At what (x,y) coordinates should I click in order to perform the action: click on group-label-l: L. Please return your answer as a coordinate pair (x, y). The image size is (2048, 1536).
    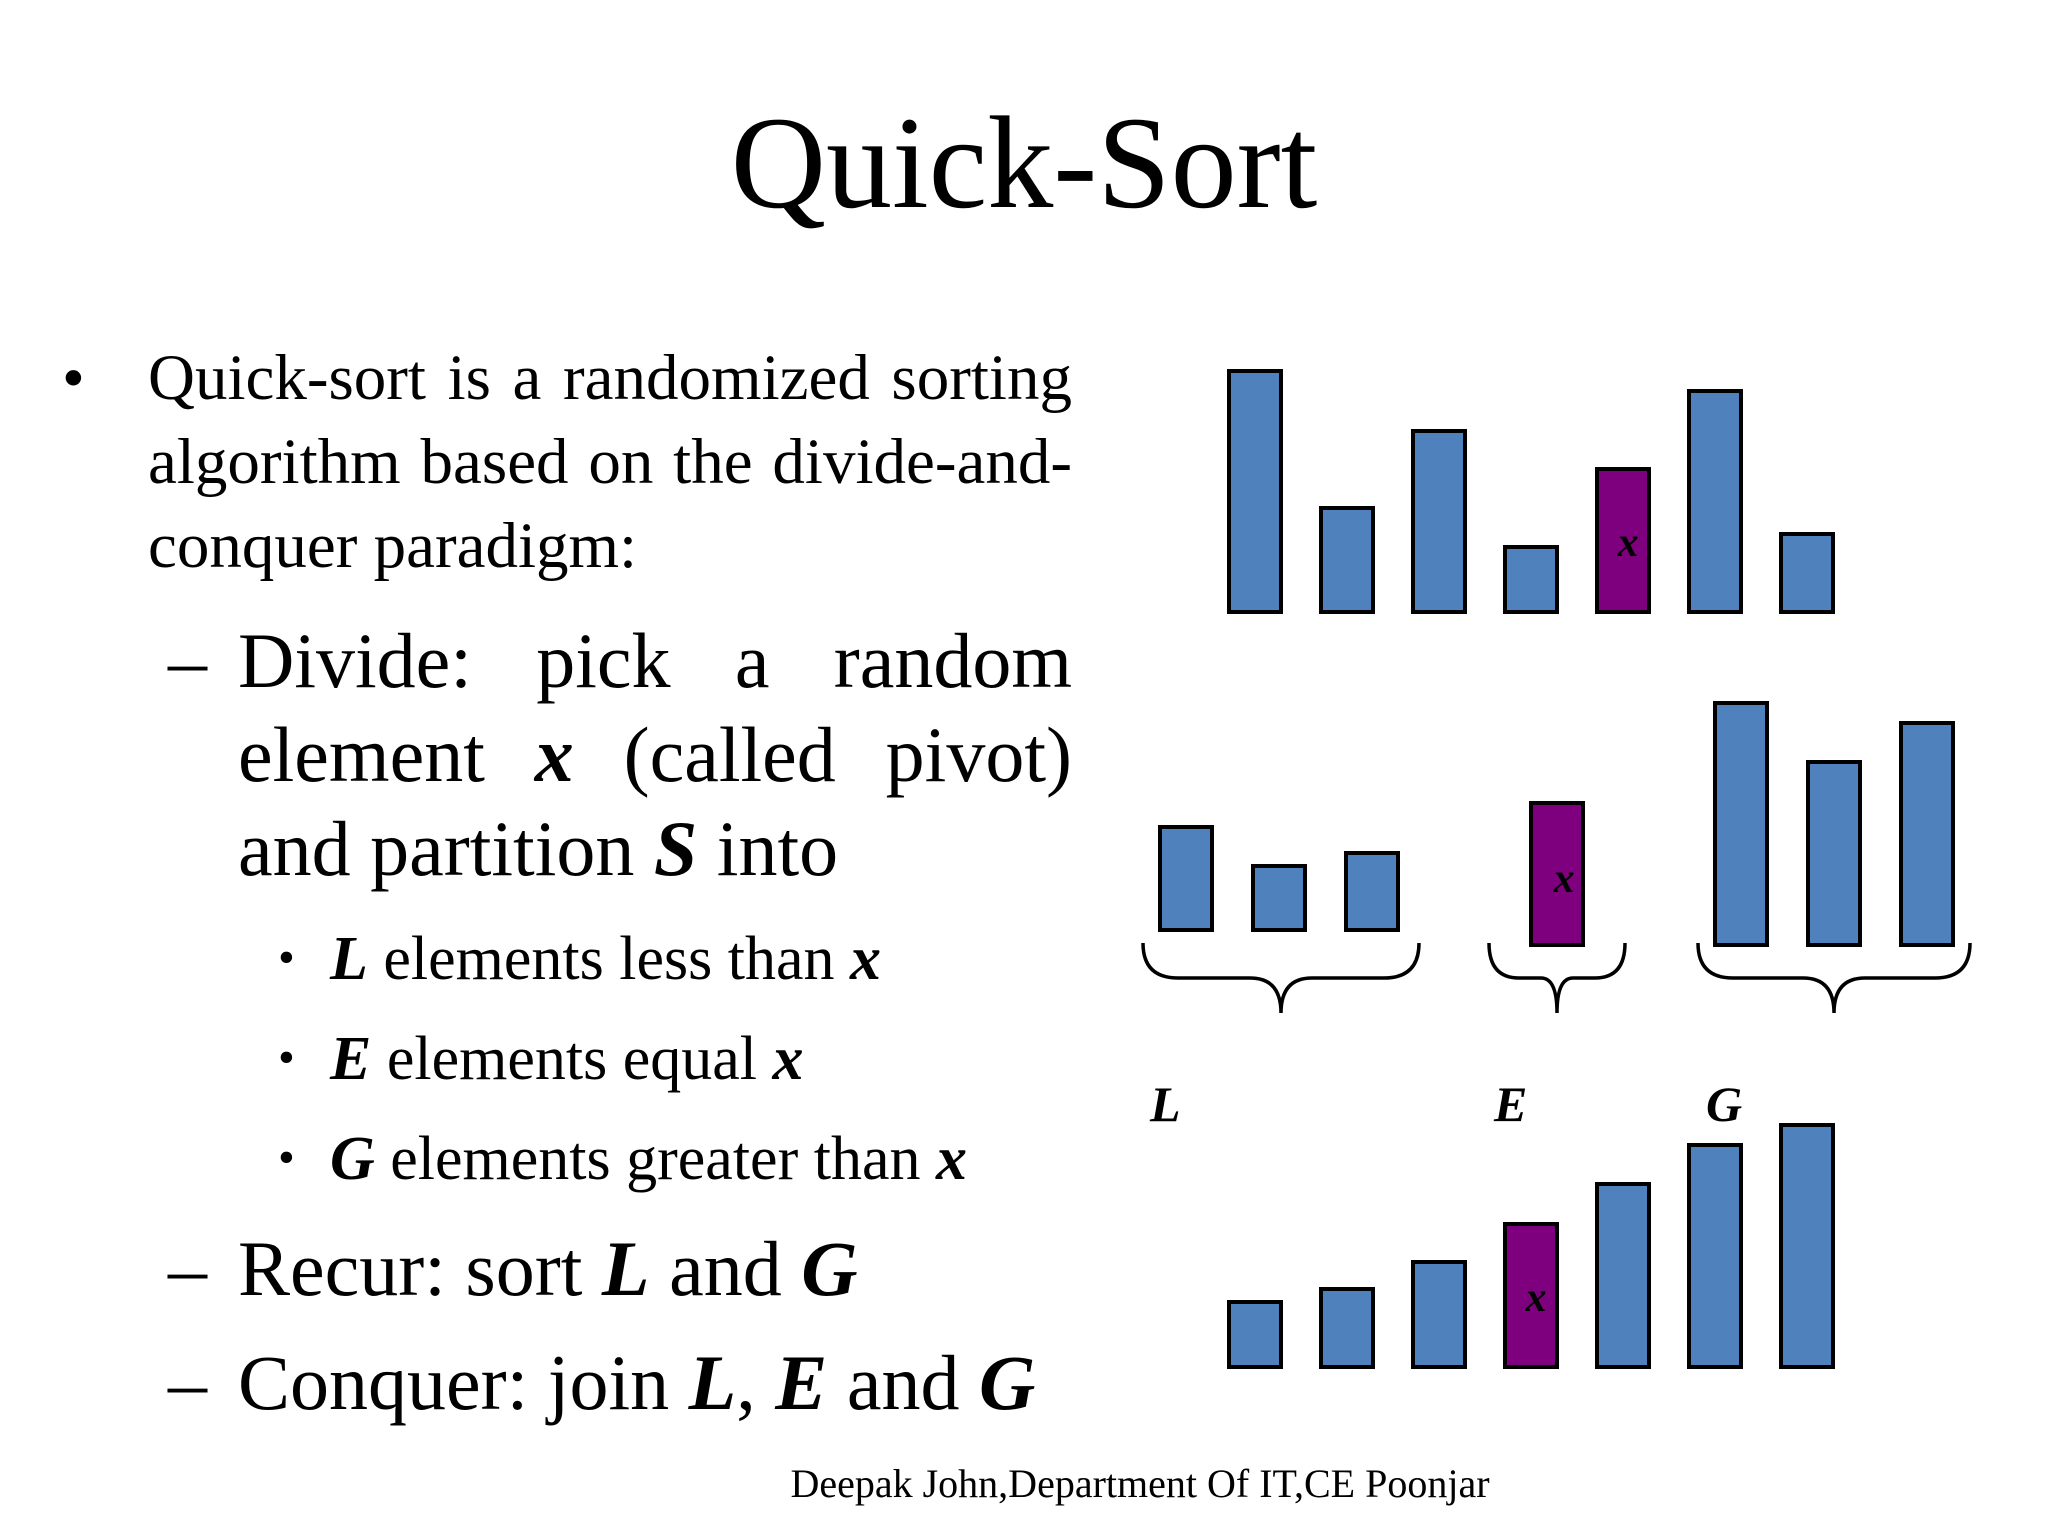
    Looking at the image, I should click on (1165, 1104).